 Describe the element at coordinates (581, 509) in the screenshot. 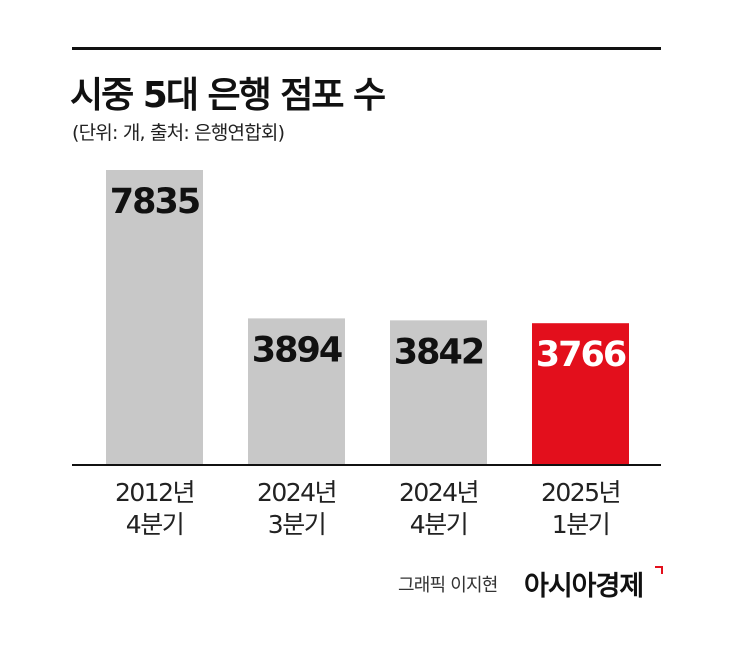

I see `category-label-3: 2025년 1분기` at that location.